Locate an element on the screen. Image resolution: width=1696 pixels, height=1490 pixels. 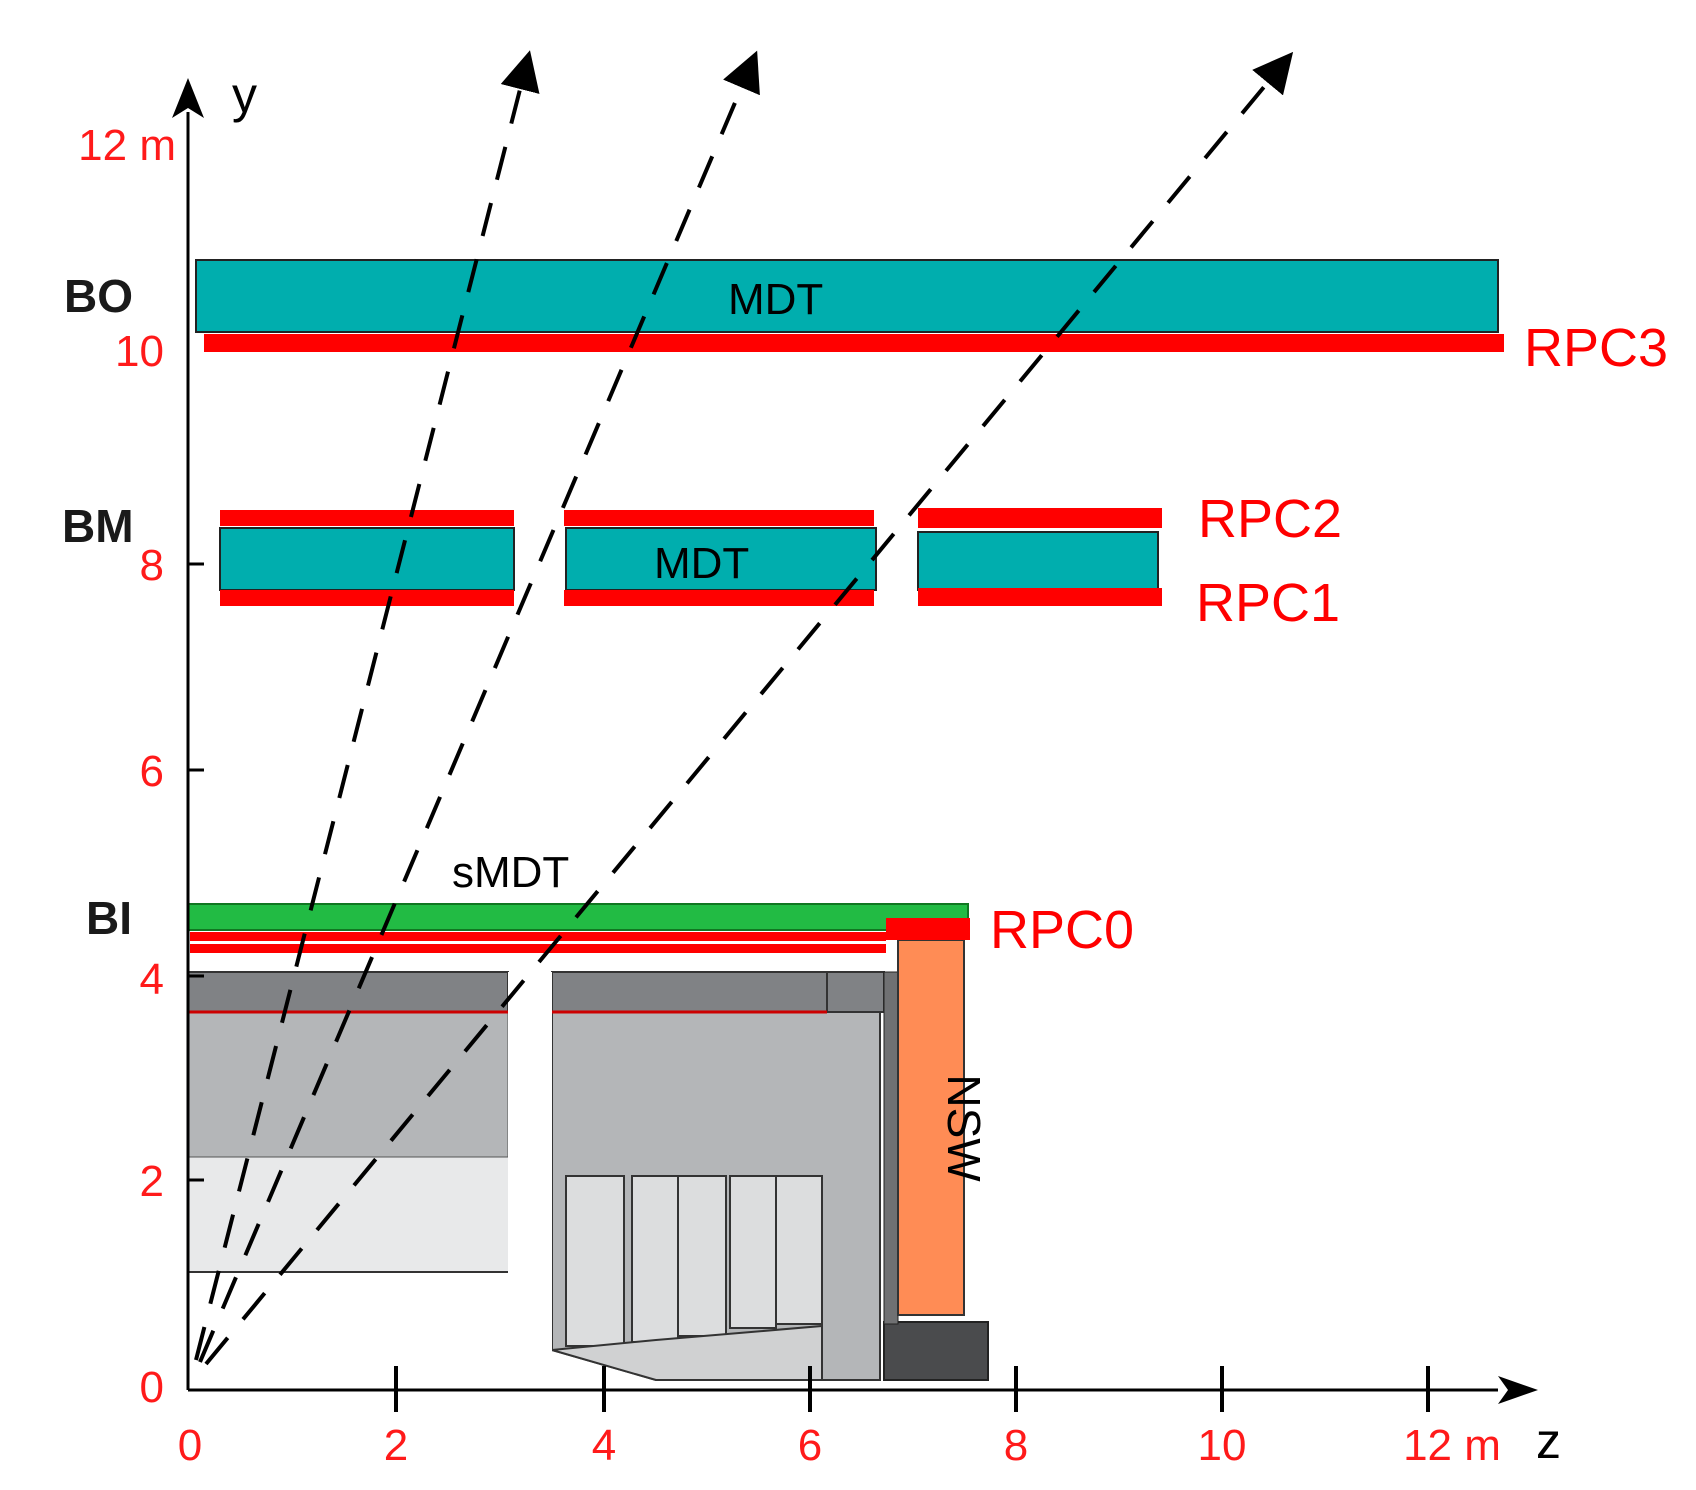
y-tick-label-10: 10 is located at coordinates (139, 351).